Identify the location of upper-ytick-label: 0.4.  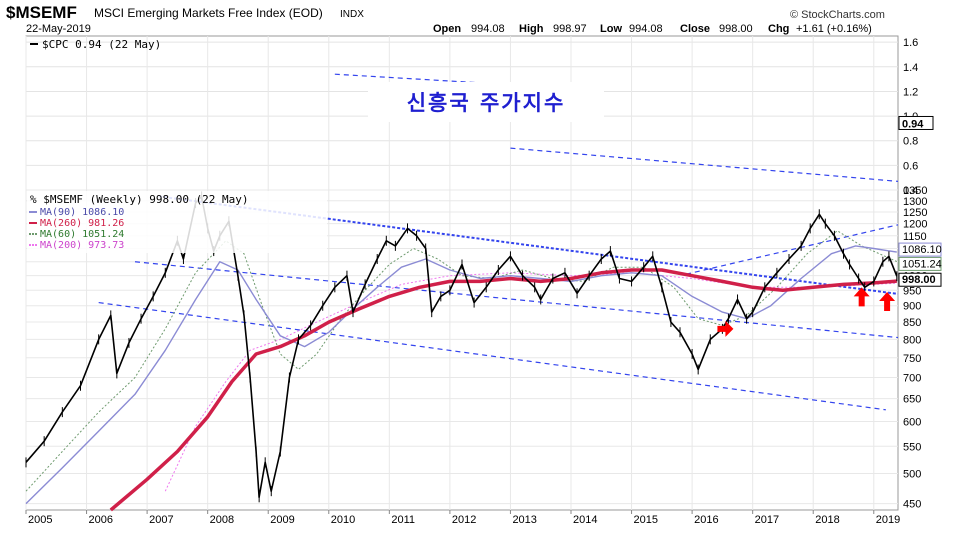
(910, 191).